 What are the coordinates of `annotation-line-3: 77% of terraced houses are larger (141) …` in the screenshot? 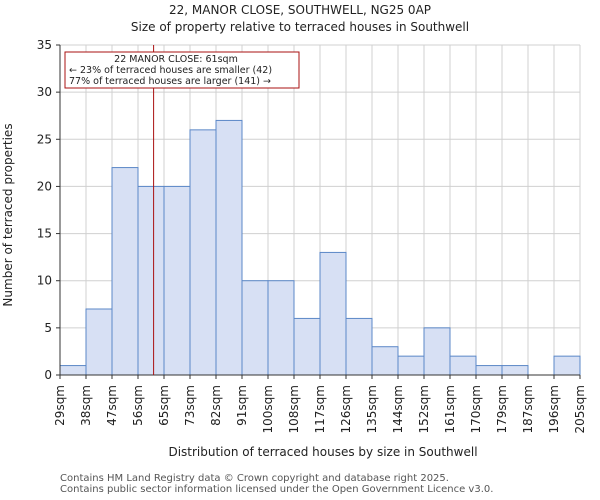 It's located at (170, 81).